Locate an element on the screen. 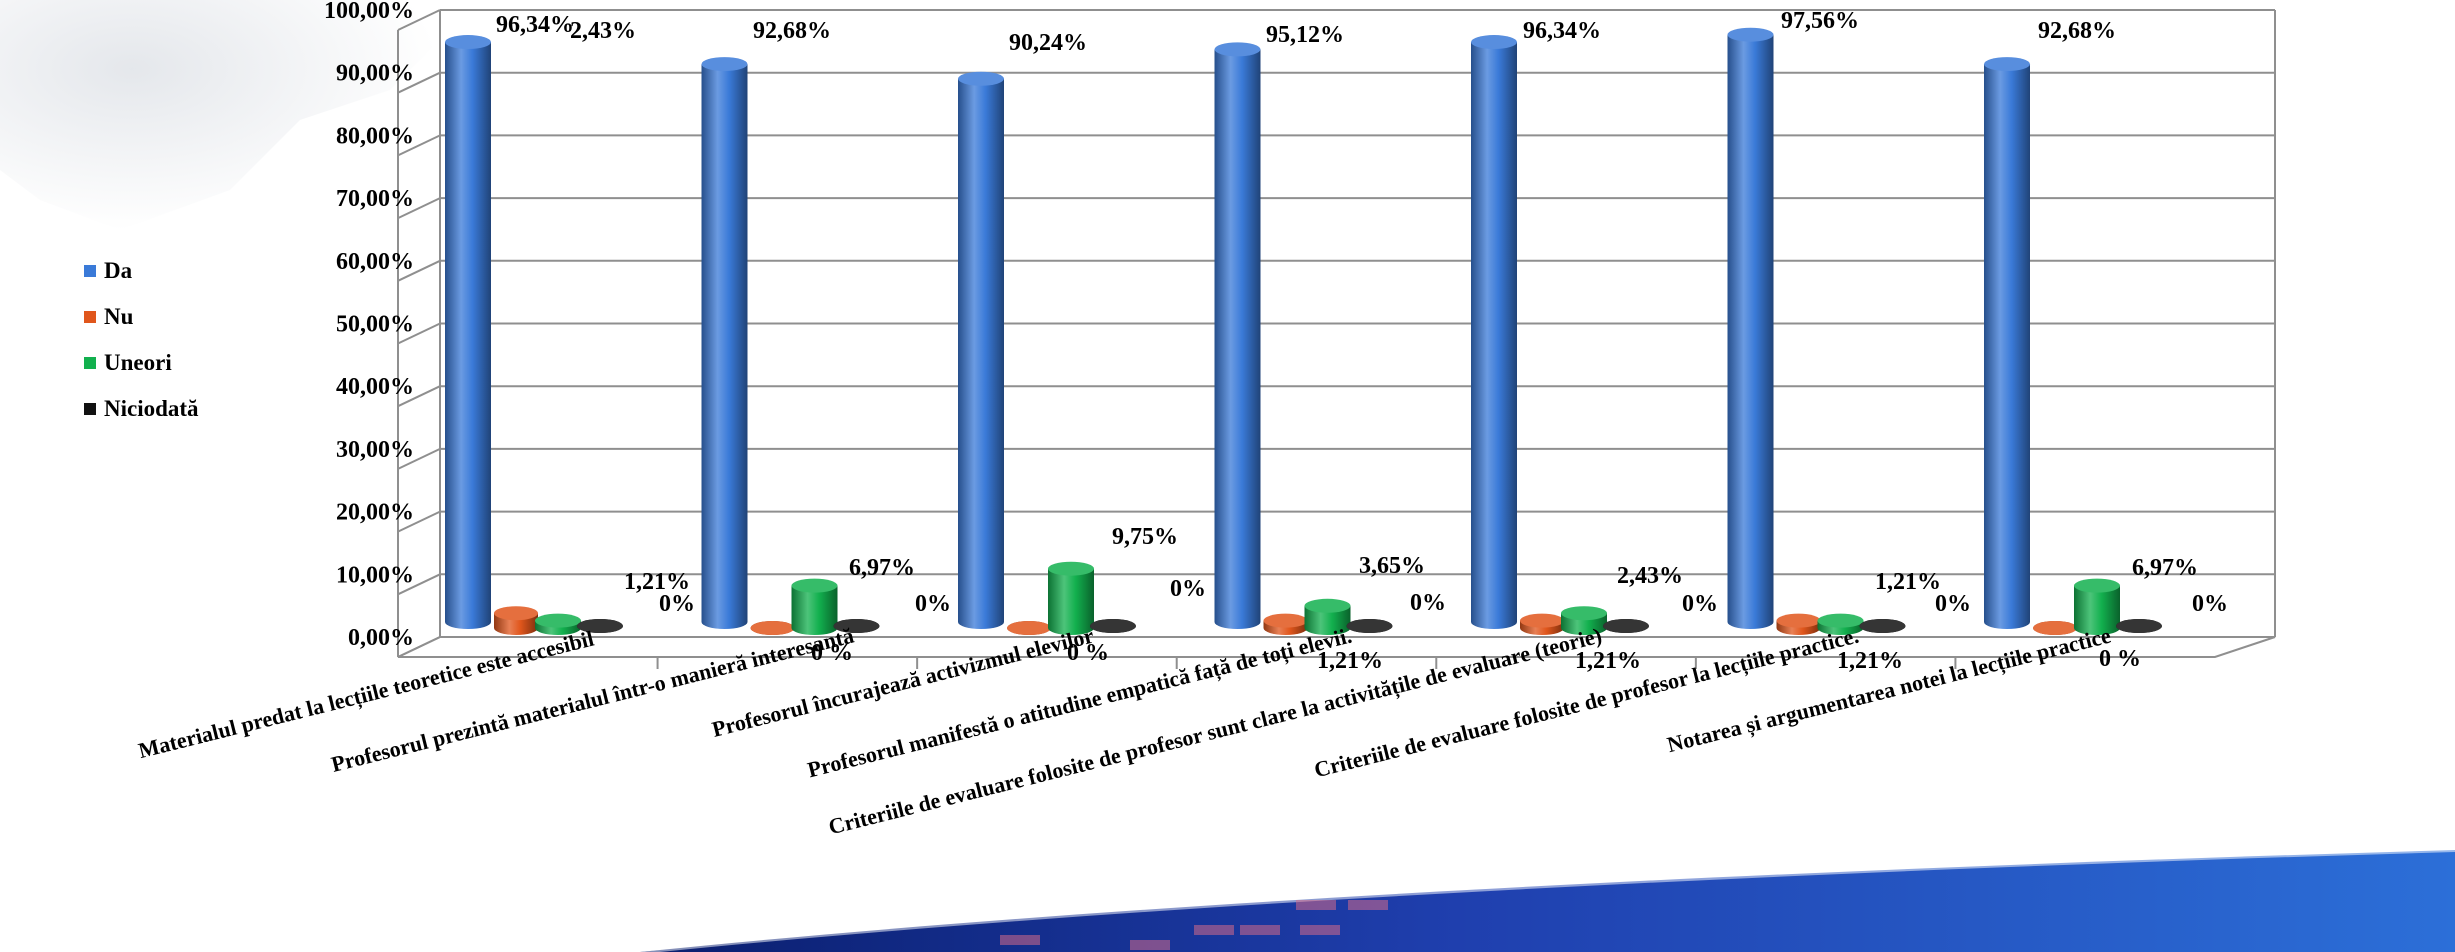  y-tick-label: 10,00% is located at coordinates (375, 575).